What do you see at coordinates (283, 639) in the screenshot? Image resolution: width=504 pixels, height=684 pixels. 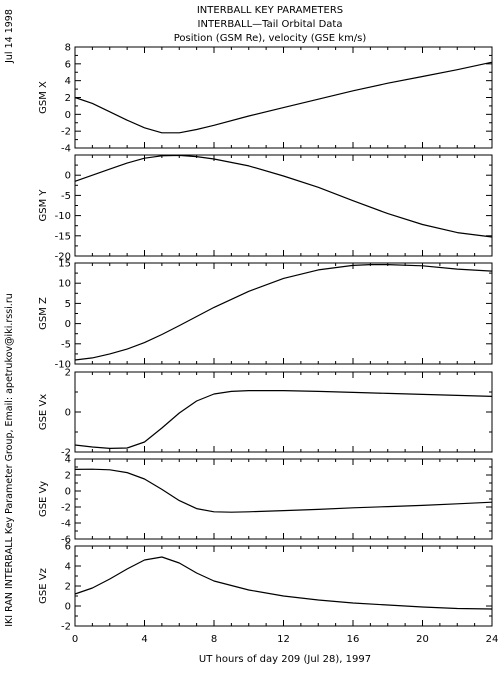 I see `x-tick-label: 12` at bounding box center [283, 639].